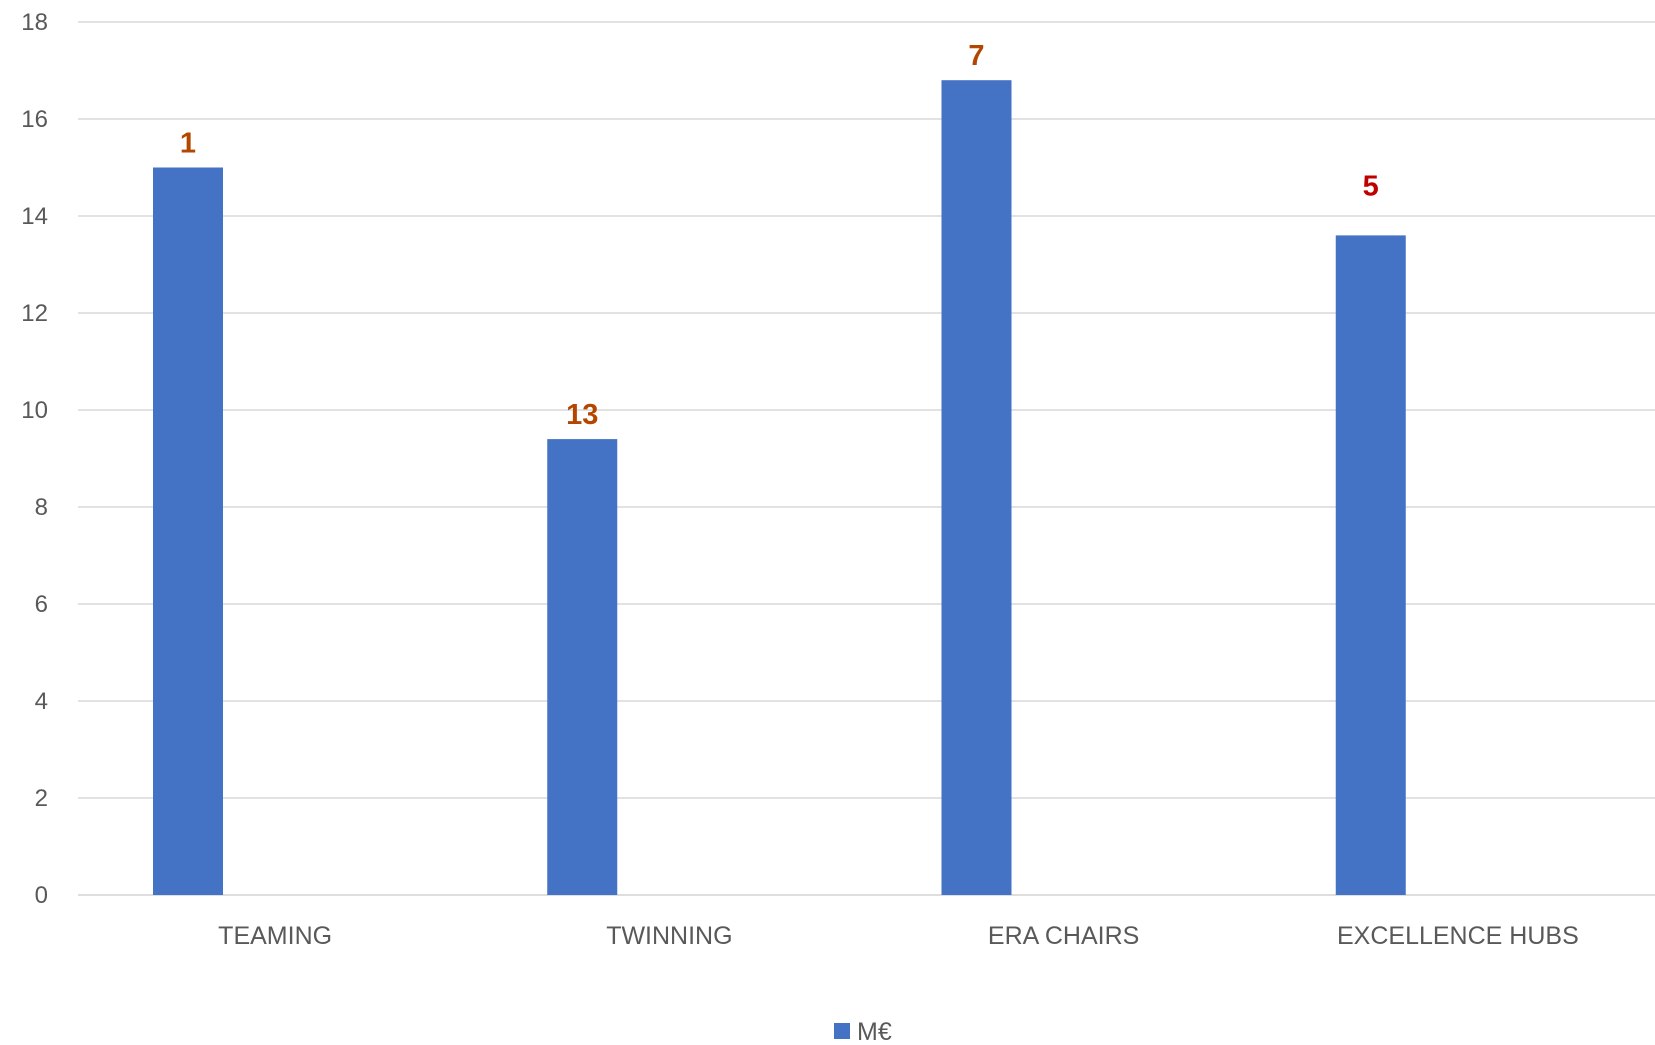  Describe the element at coordinates (41, 604) in the screenshot. I see `y-tick-label: 6` at that location.